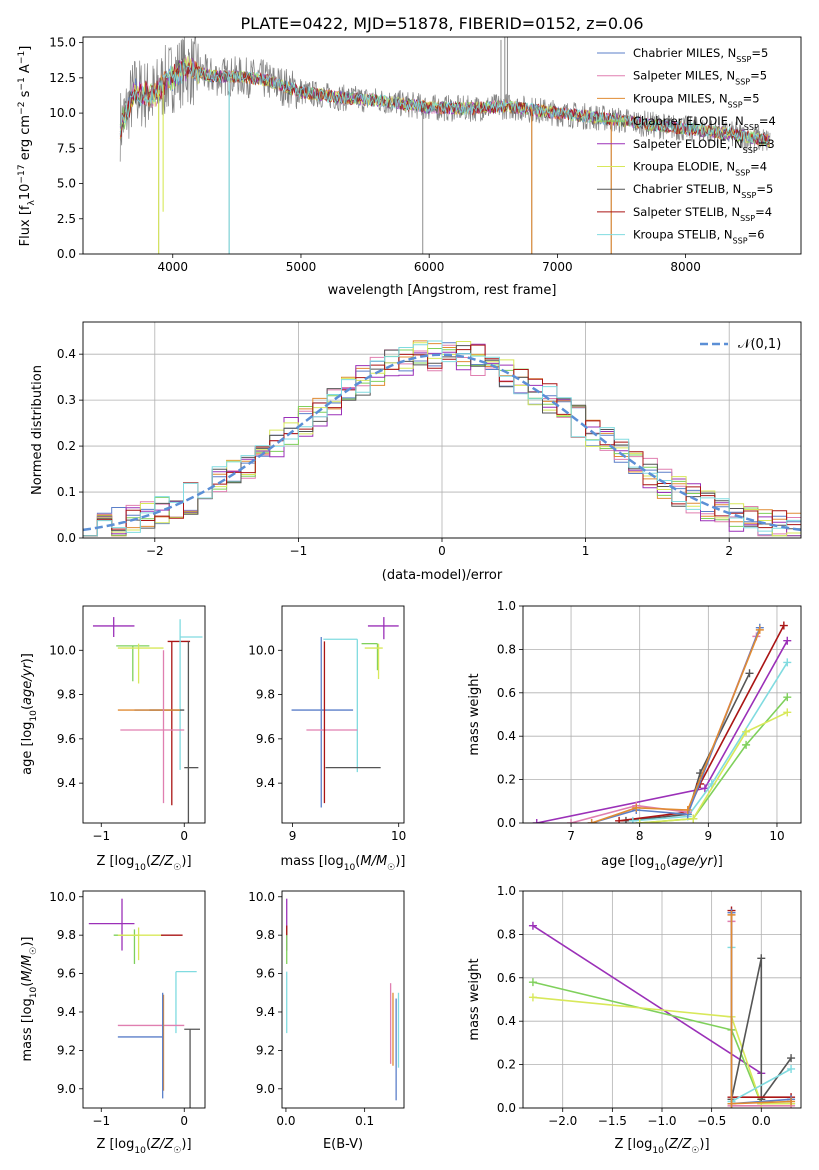  I want to click on legend-label-5: Kroupa ELODIE, NSSP=4, so click(700, 169).